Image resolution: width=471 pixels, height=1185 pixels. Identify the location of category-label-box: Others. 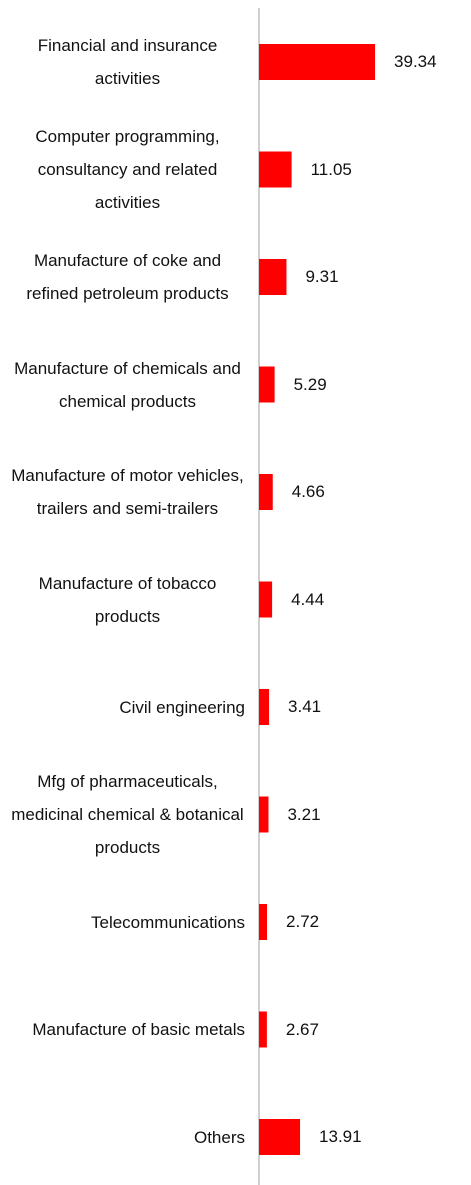
(122, 1136).